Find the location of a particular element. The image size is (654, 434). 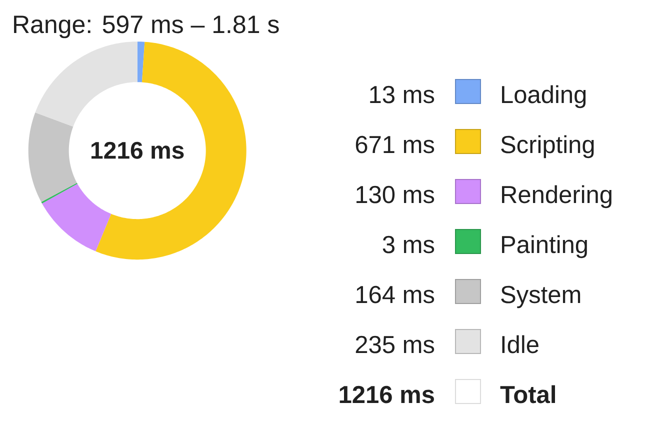

data-label: 164 ms is located at coordinates (395, 295).